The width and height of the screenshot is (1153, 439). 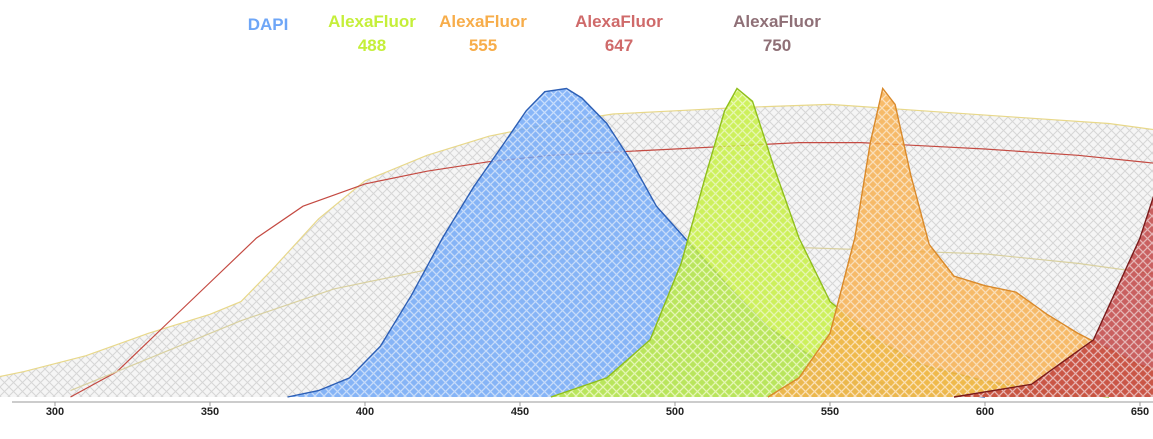 I want to click on label-line: 488, so click(x=372, y=45).